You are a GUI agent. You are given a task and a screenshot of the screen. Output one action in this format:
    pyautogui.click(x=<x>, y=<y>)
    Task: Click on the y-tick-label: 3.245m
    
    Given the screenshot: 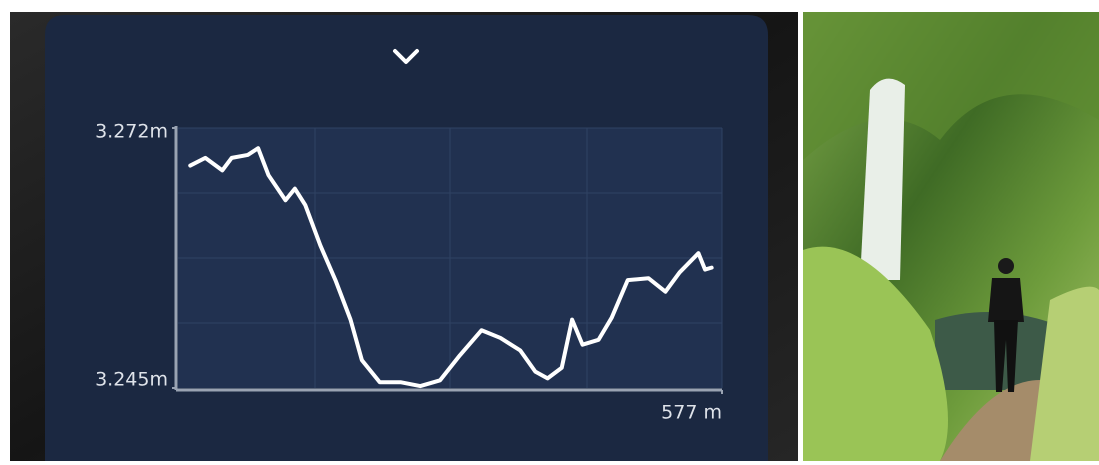 What is the action you would take?
    pyautogui.click(x=131, y=380)
    